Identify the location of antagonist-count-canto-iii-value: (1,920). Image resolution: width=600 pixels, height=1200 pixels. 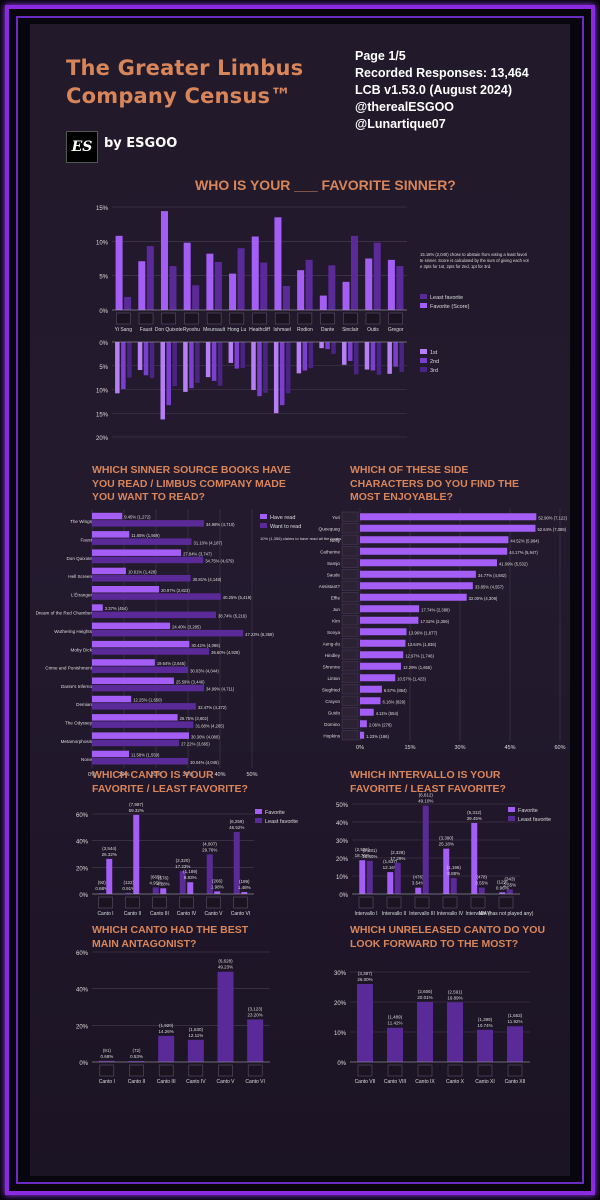
(166, 1025).